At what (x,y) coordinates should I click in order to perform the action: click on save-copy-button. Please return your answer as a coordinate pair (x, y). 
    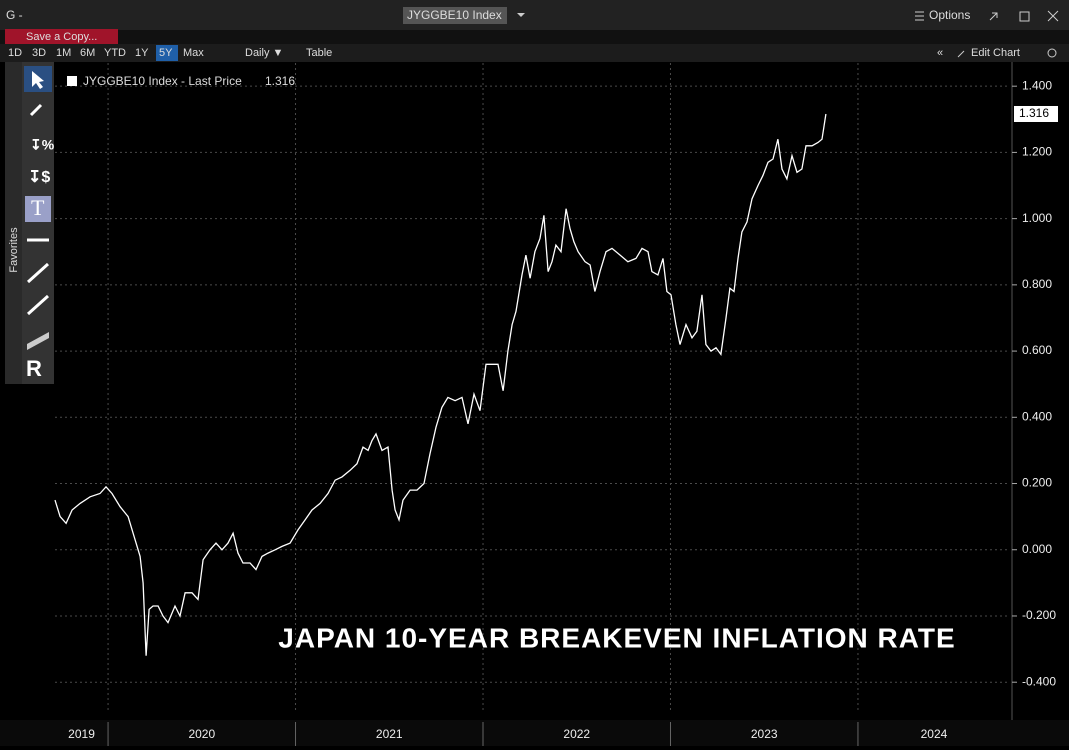
    Looking at the image, I should click on (61, 36).